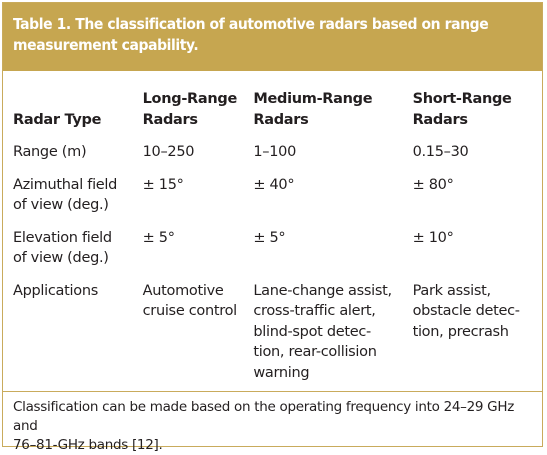  Describe the element at coordinates (462, 109) in the screenshot. I see `column-header: Short-Range Radars` at that location.